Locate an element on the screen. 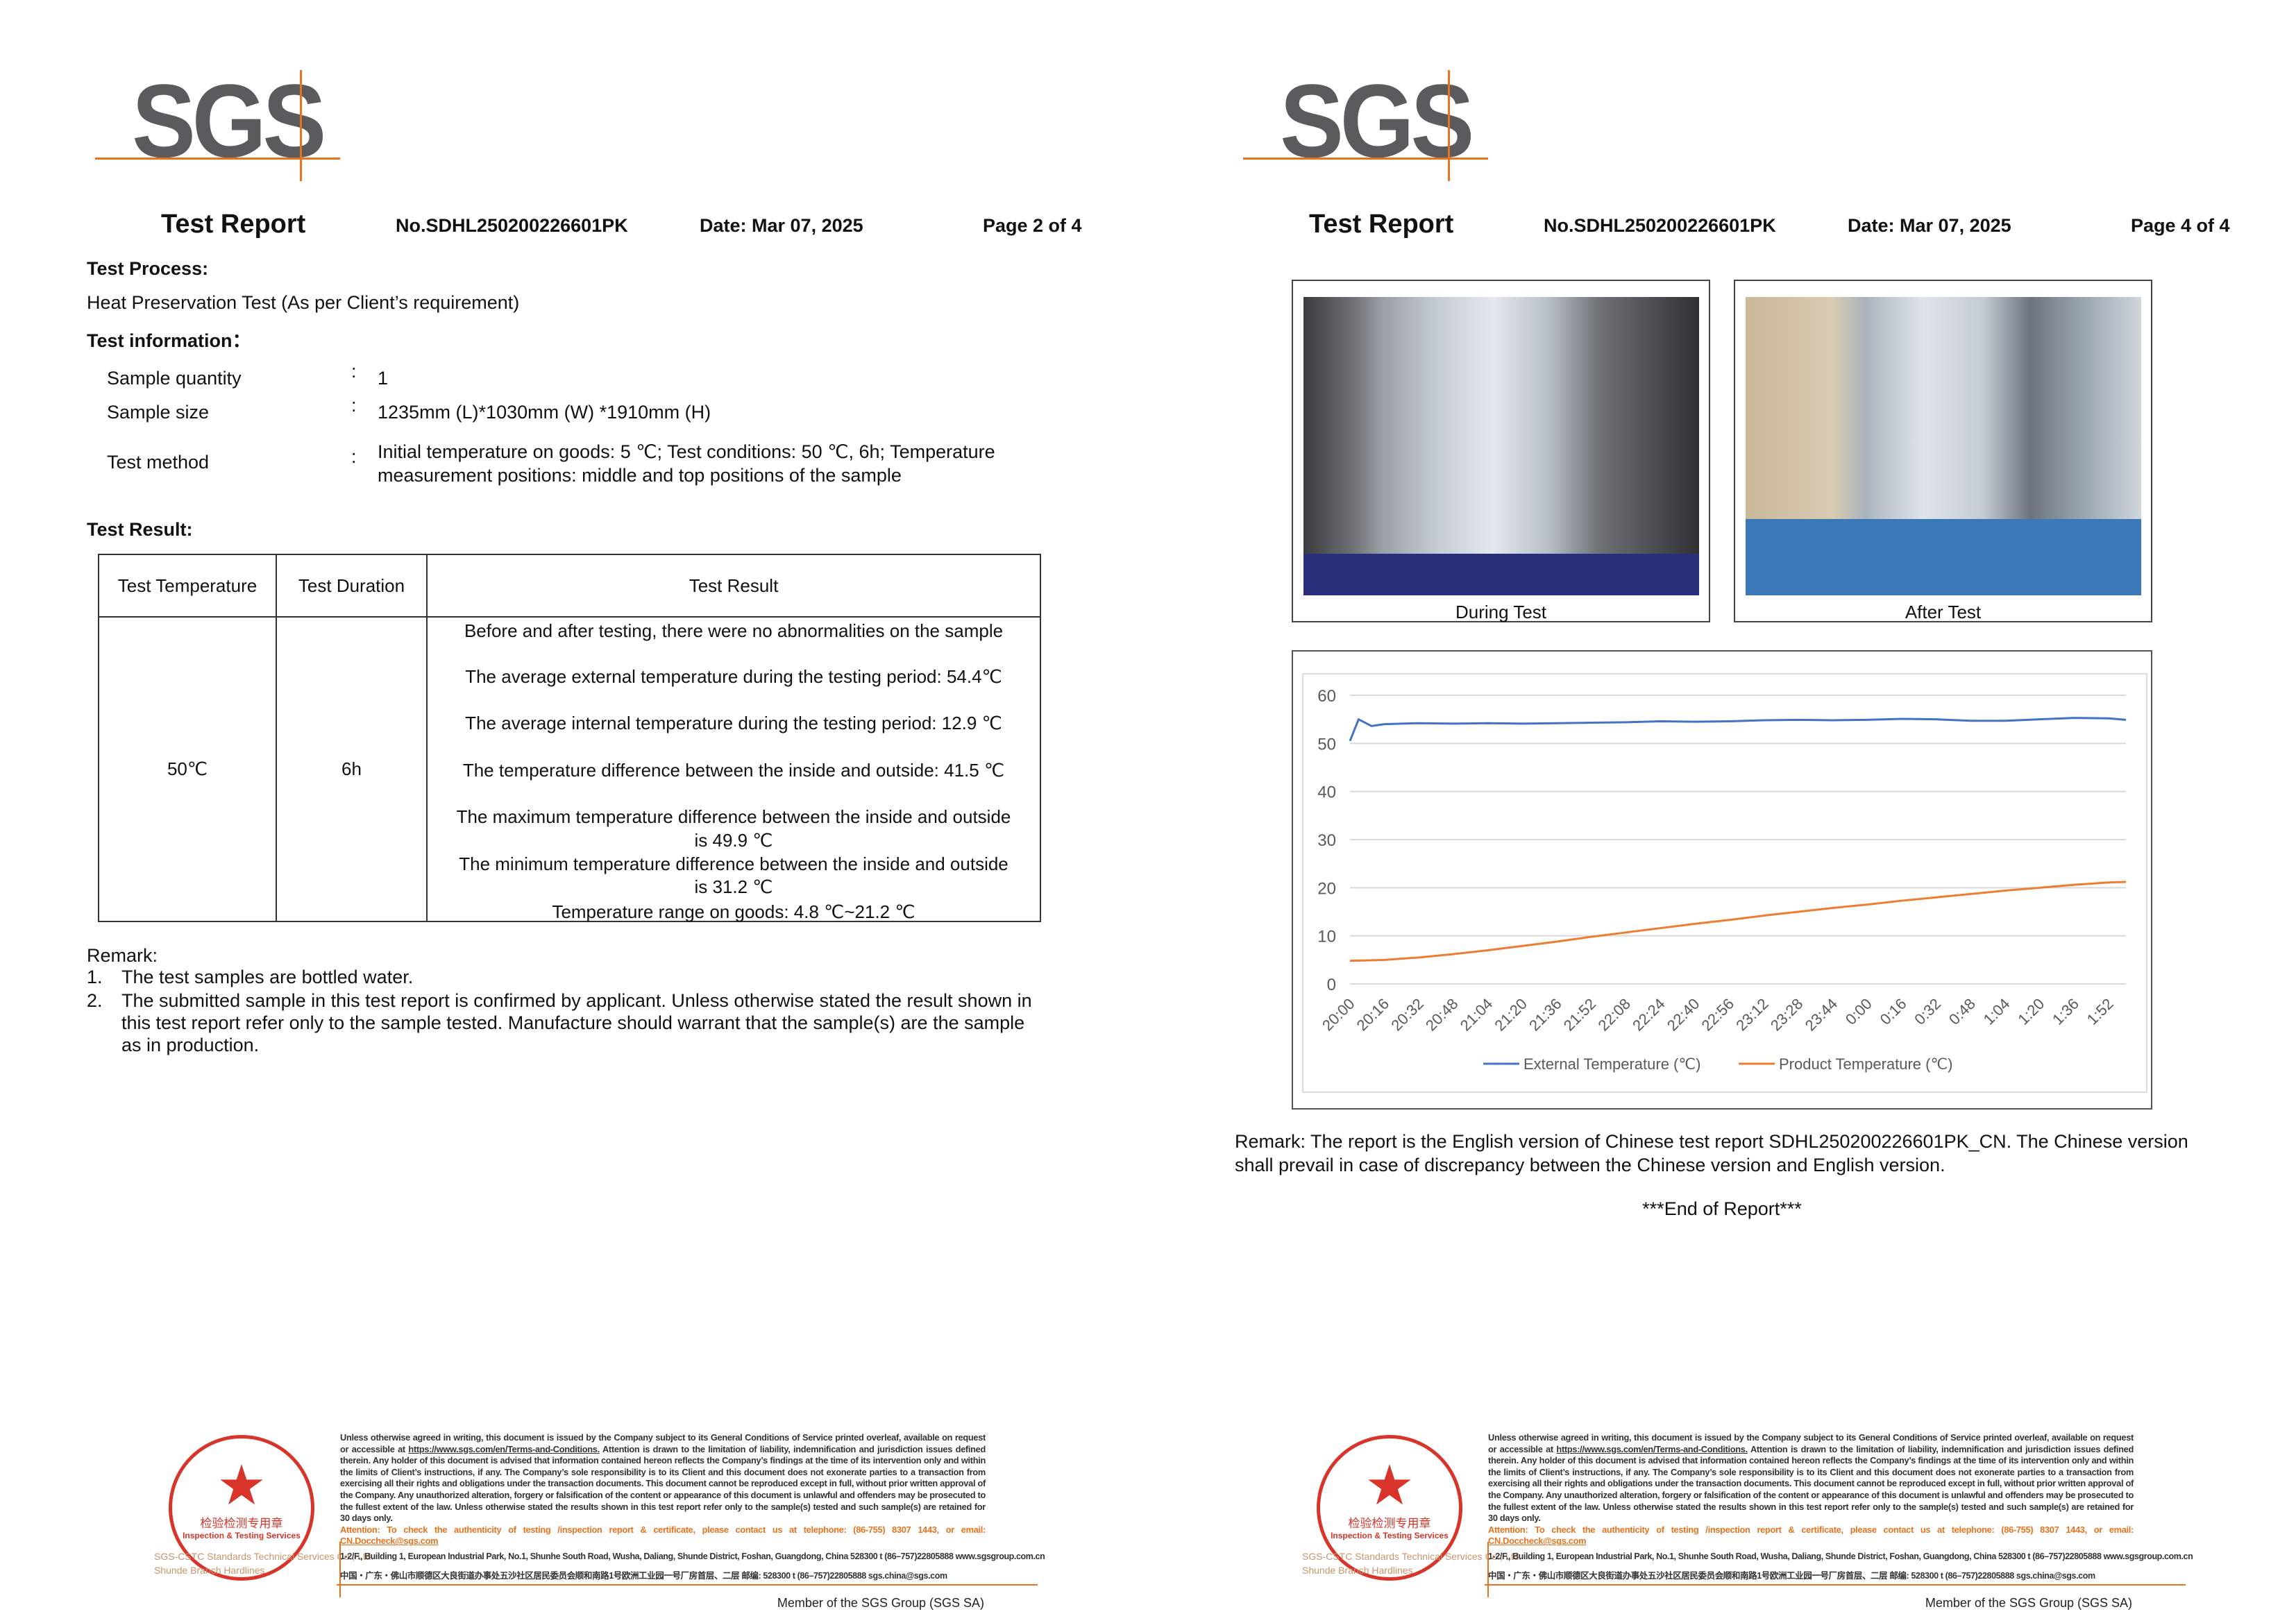  branch-name: Shunde Branch Hardlines is located at coordinates (209, 1570).